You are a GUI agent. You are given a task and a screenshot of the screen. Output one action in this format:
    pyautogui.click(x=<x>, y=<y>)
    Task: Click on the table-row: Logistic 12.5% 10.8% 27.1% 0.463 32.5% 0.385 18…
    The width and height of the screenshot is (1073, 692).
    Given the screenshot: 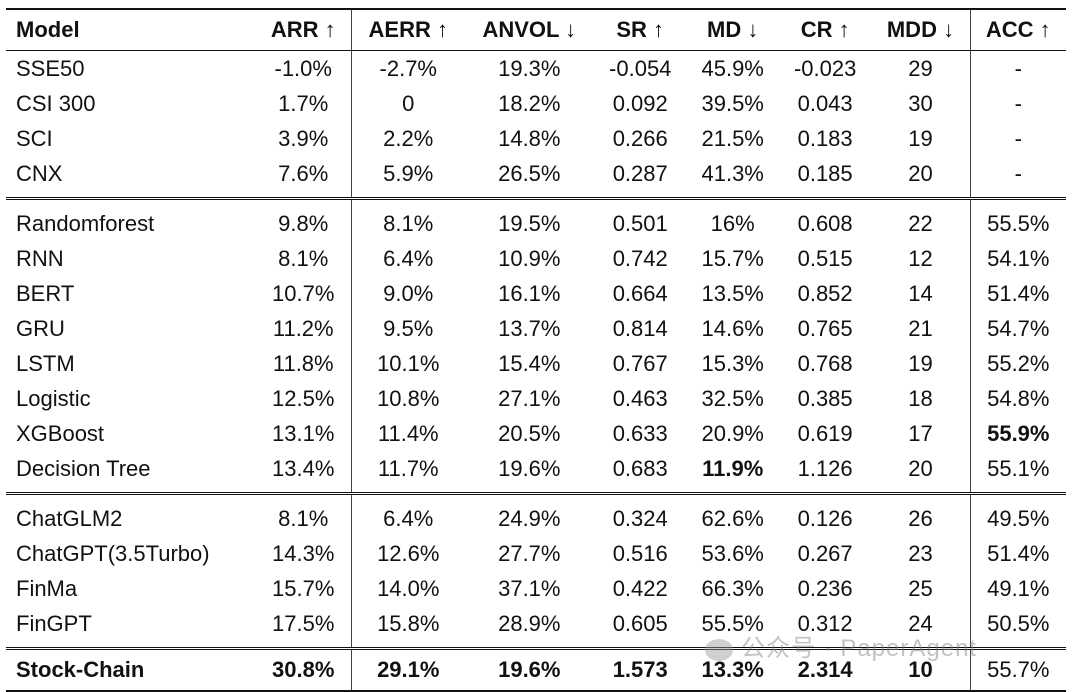 What is the action you would take?
    pyautogui.click(x=536, y=398)
    